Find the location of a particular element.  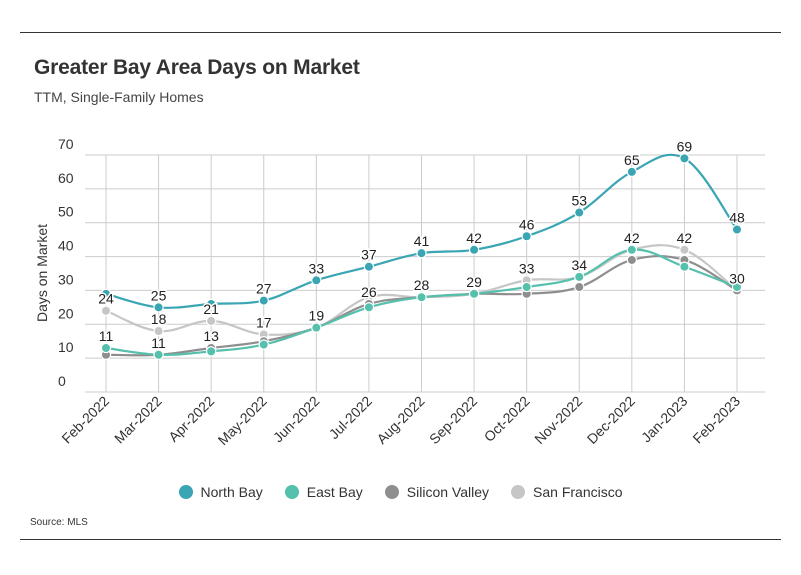

legend-label: North Bay is located at coordinates (231, 492).